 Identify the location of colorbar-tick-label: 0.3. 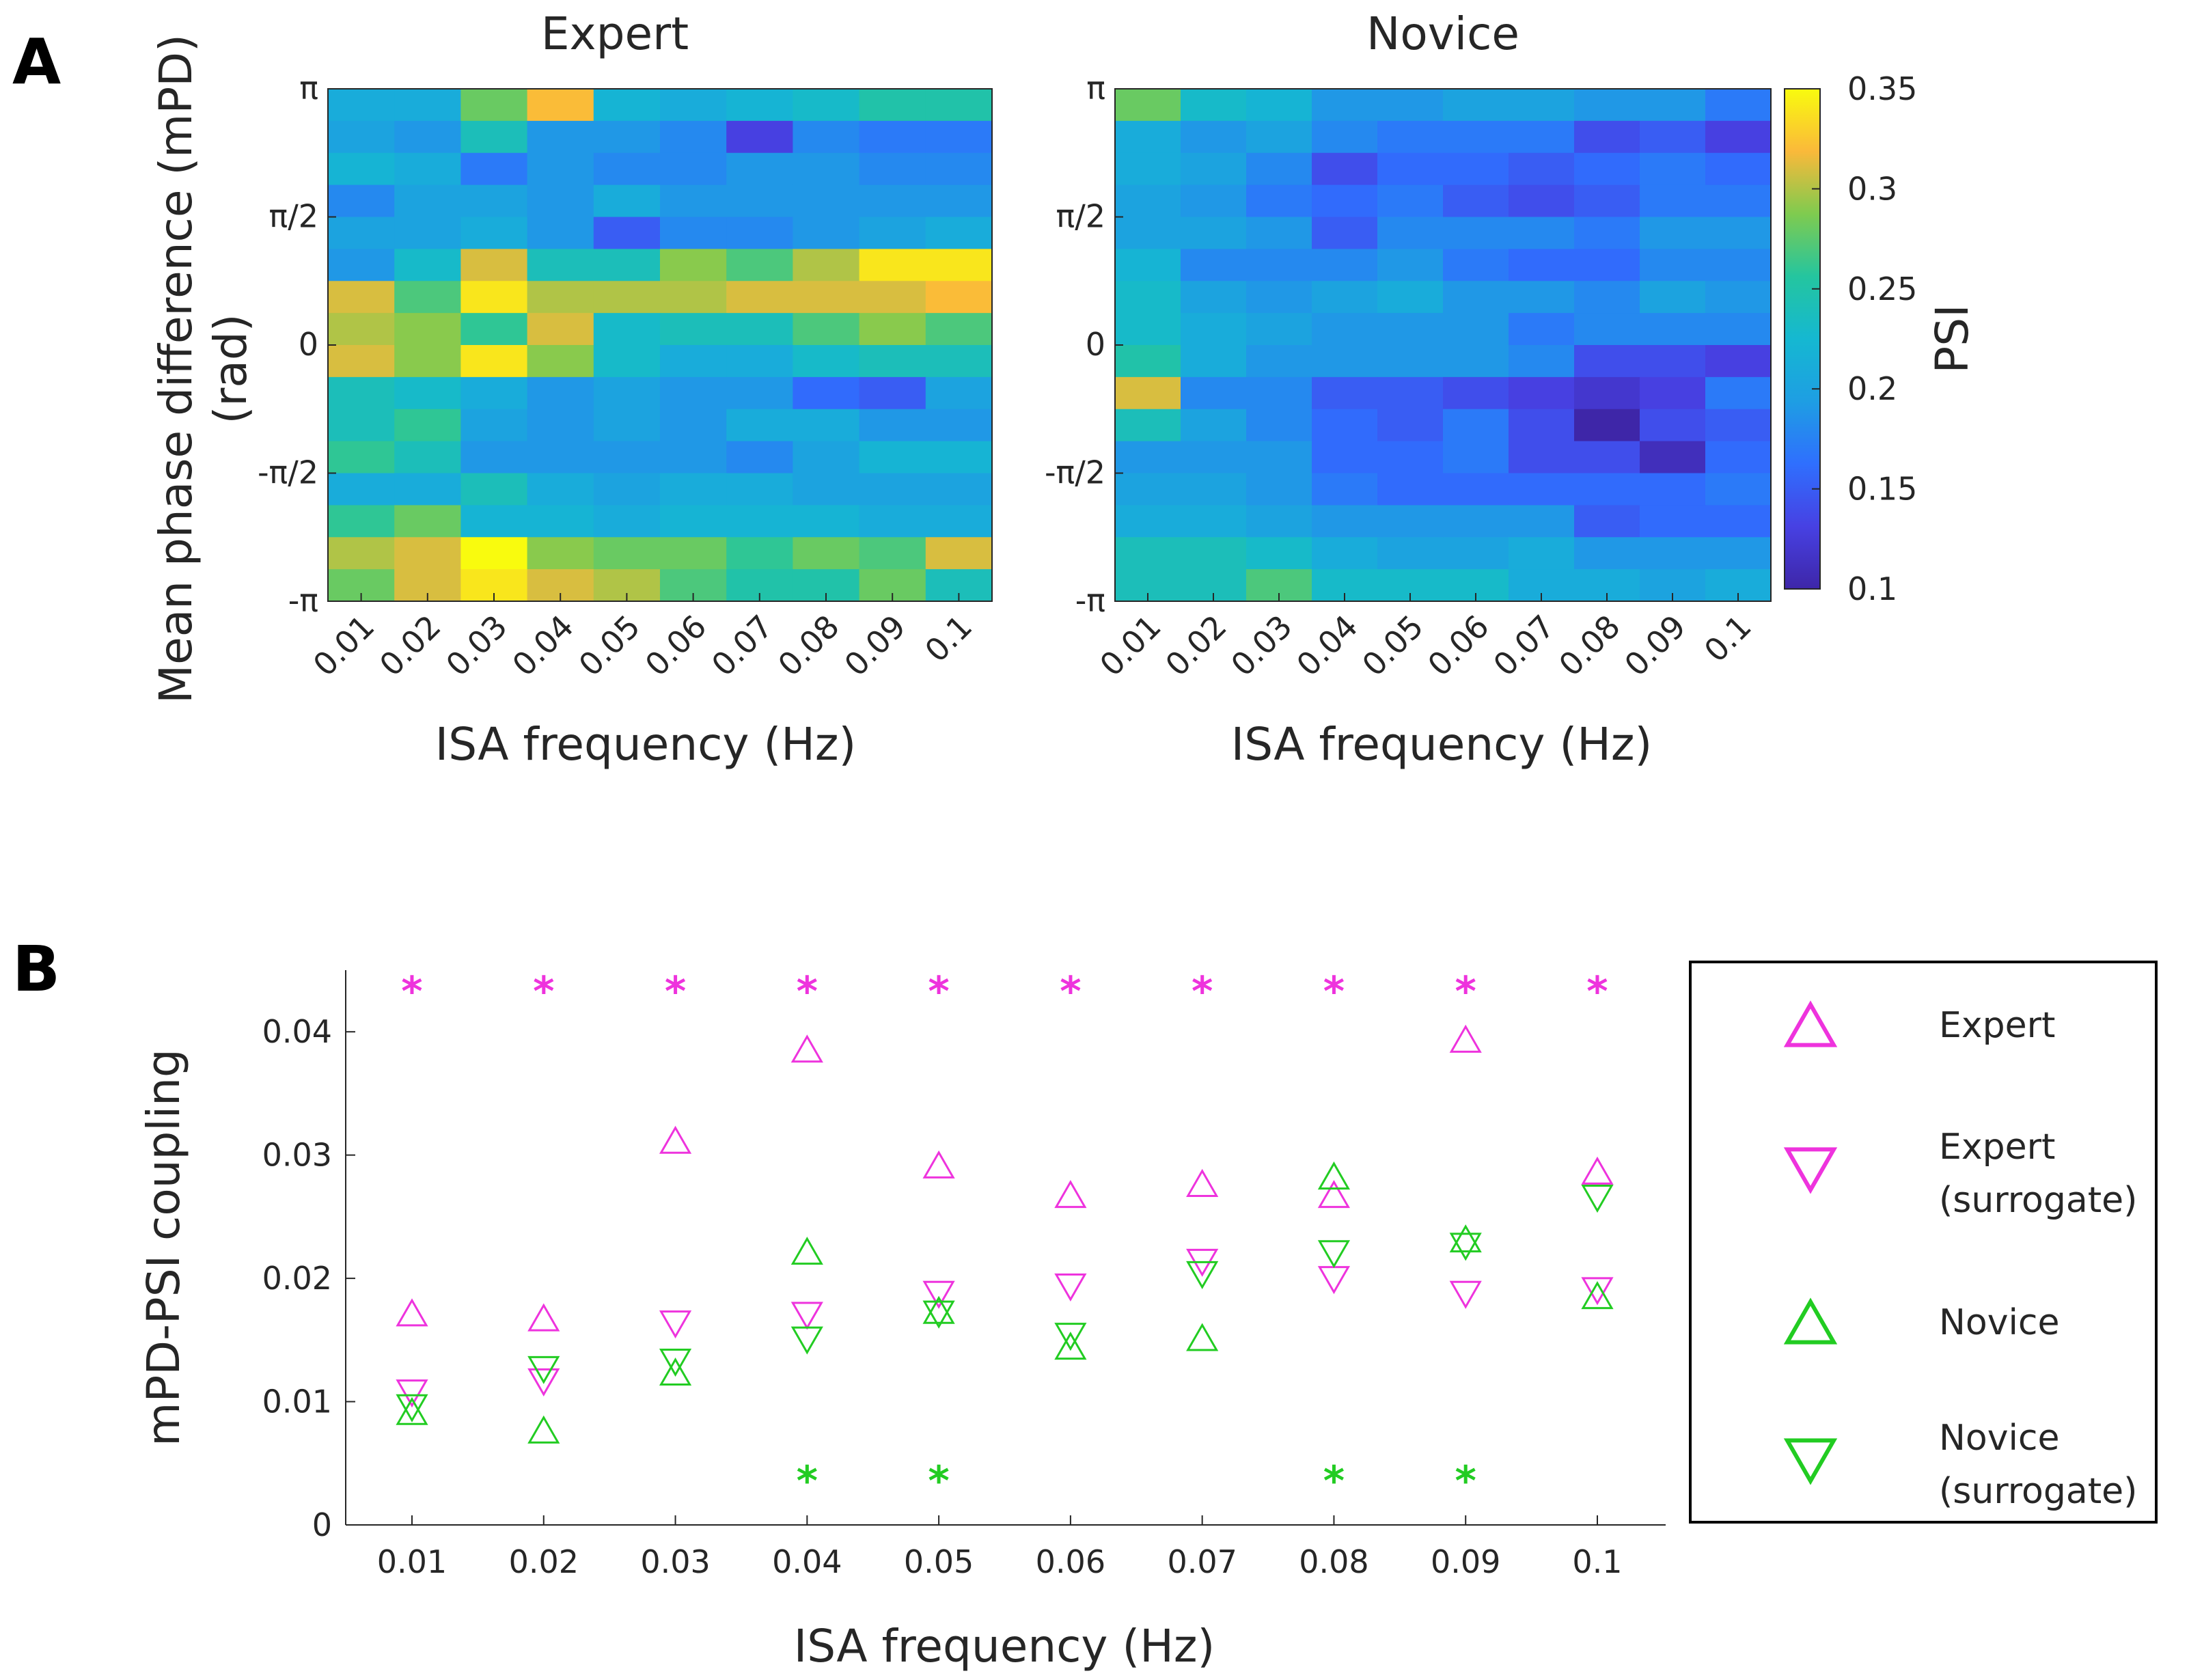
(1872, 188).